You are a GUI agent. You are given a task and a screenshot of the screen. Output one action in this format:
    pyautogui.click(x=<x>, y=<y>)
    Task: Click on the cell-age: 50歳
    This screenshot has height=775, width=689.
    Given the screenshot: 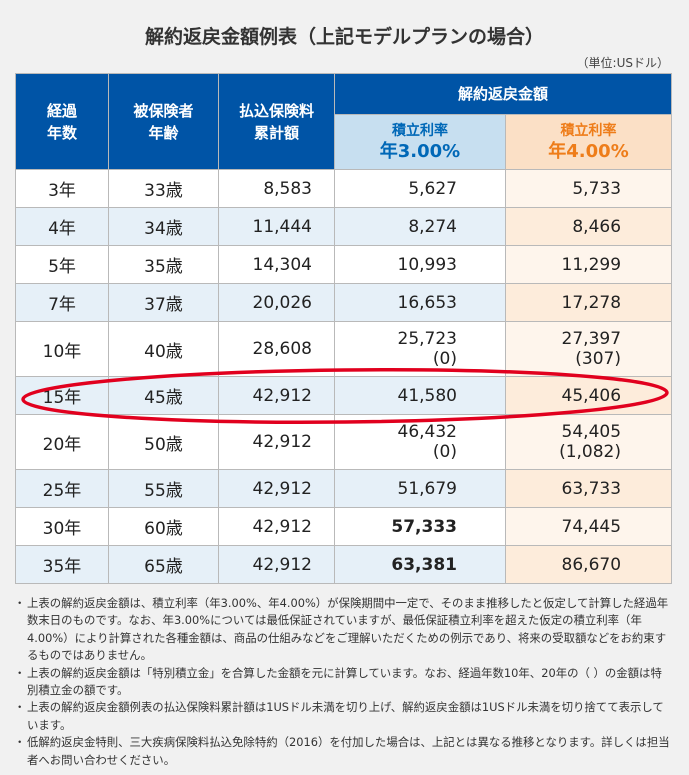 What is the action you would take?
    pyautogui.click(x=163, y=442)
    